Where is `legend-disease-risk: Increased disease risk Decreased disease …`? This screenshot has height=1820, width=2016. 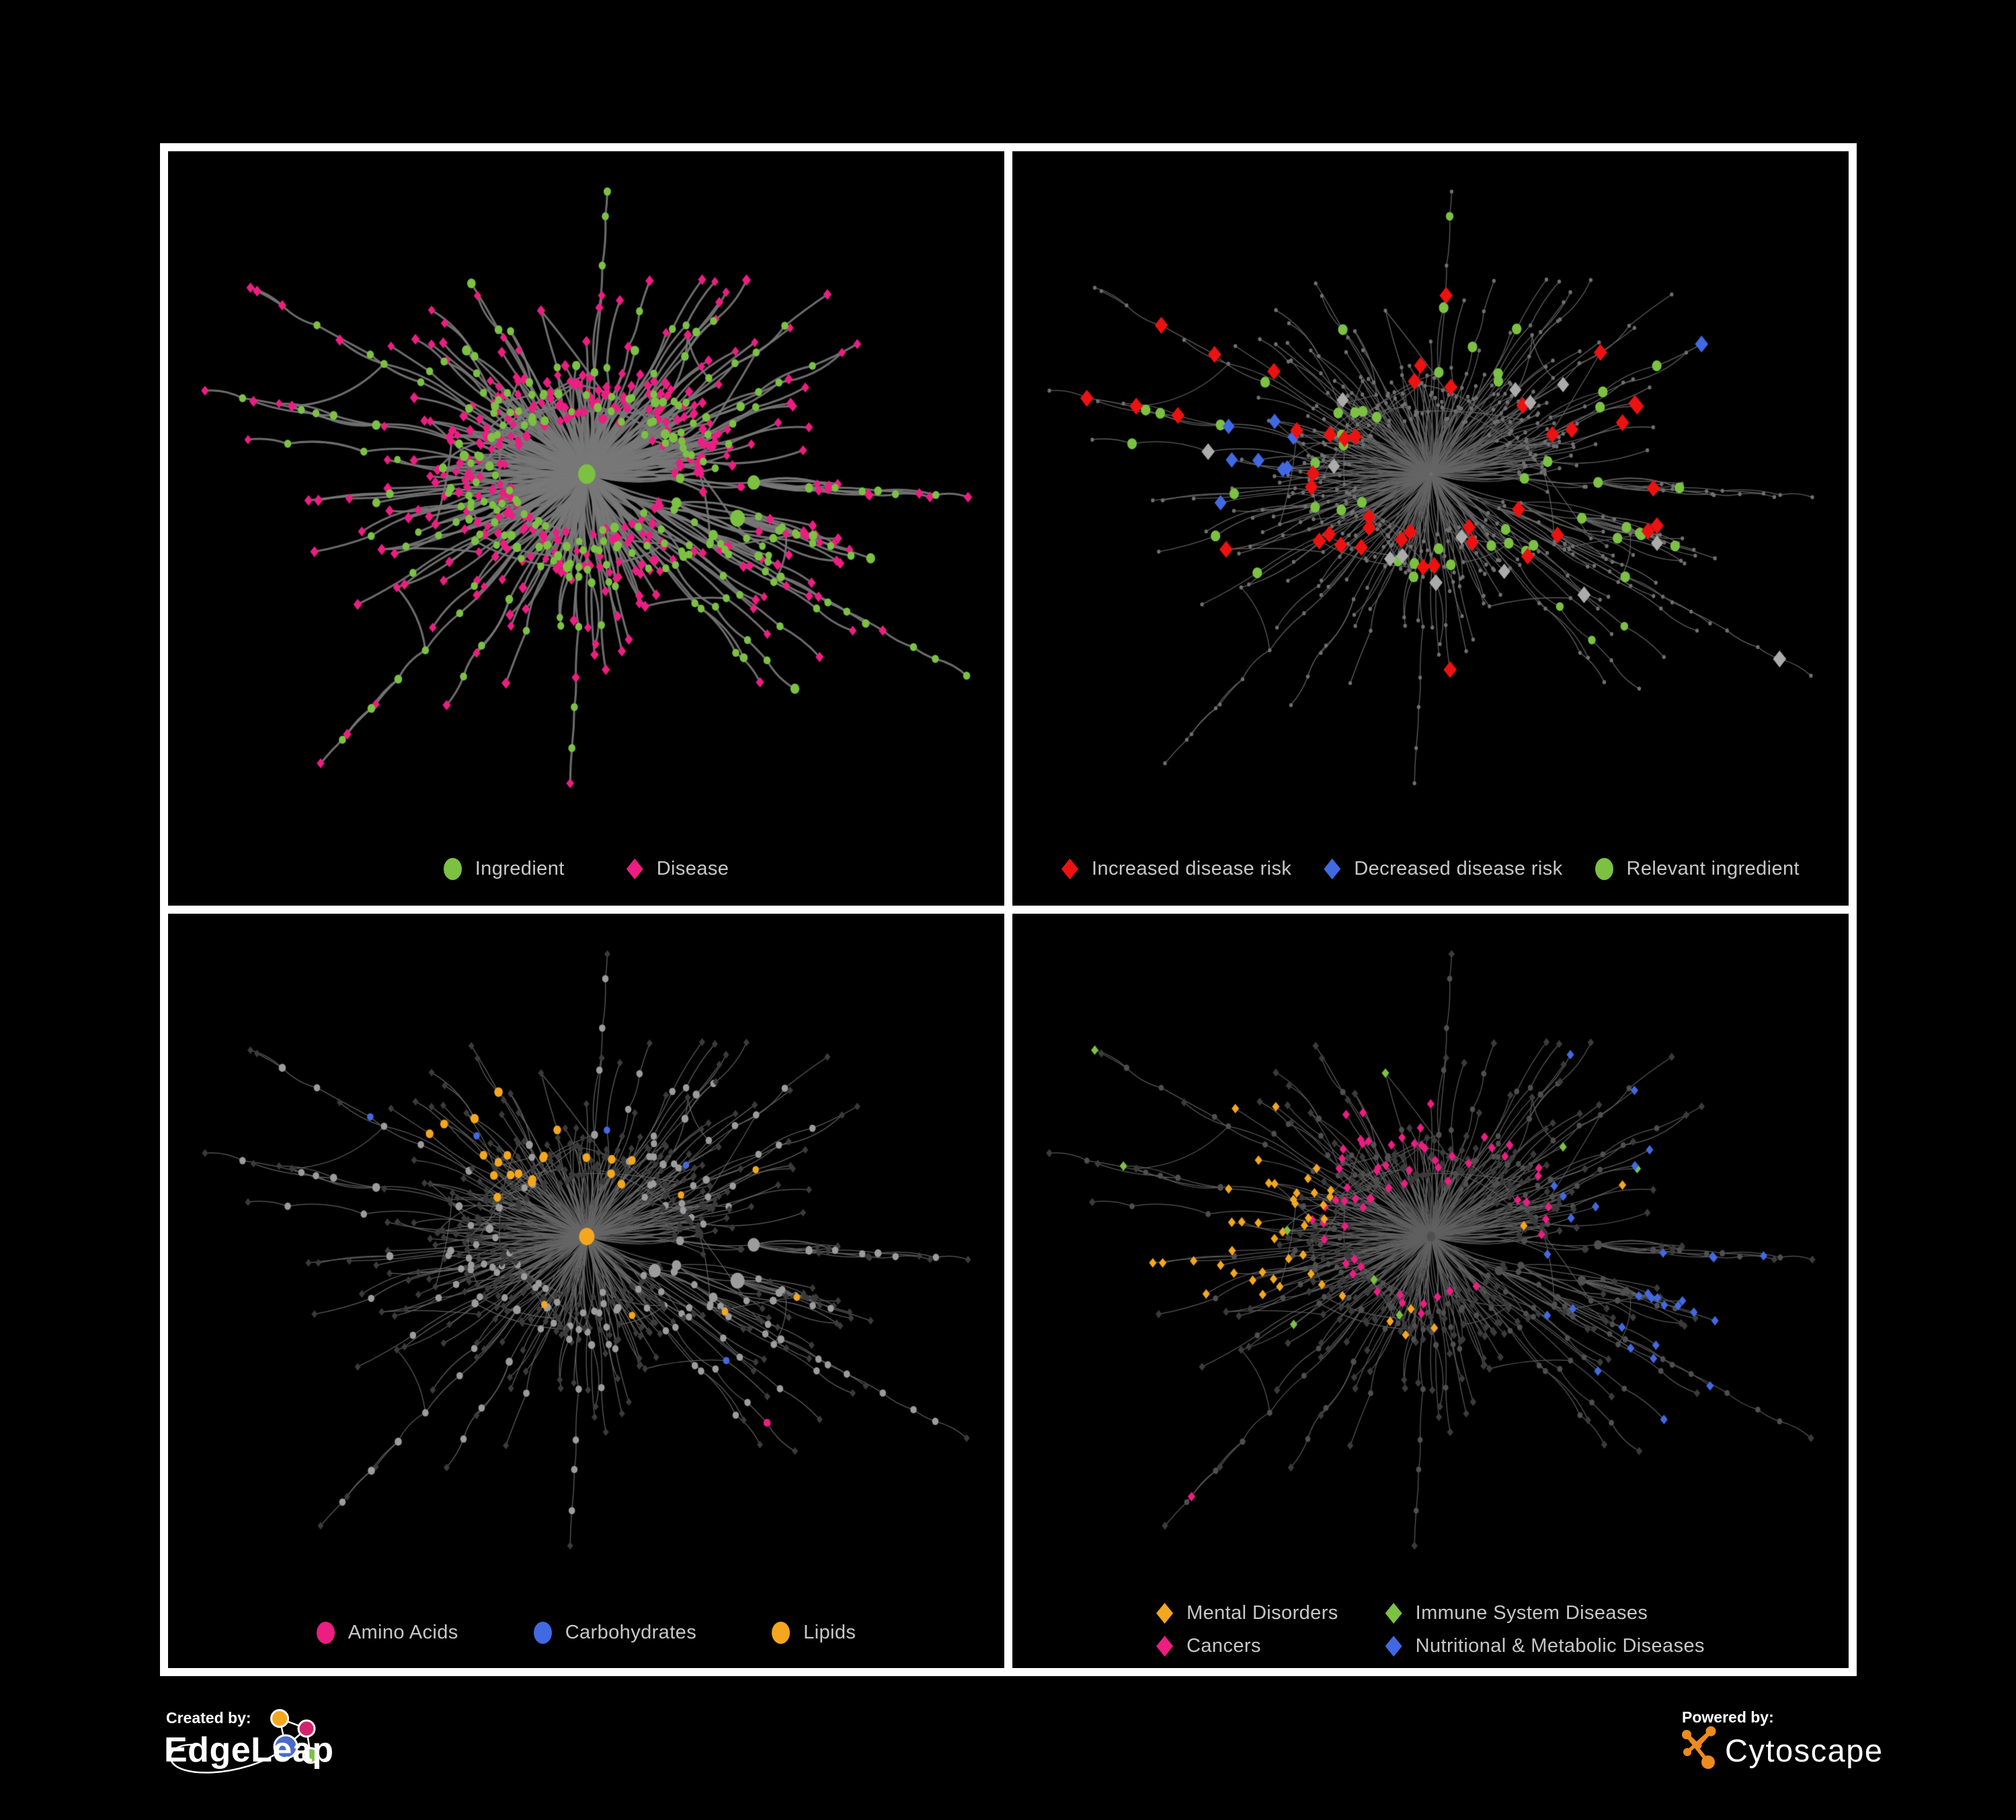 legend-disease-risk: Increased disease risk Decreased disease … is located at coordinates (1430, 869).